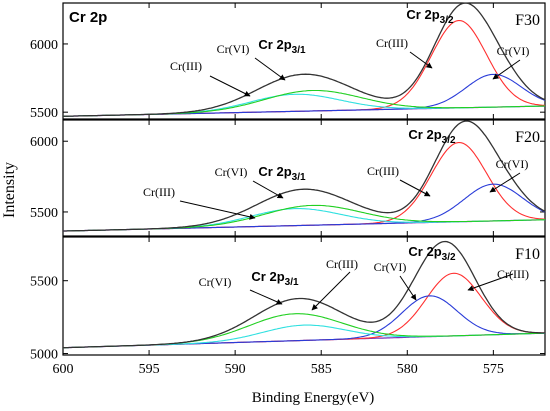 The image size is (550, 411). What do you see at coordinates (278, 369) in the screenshot?
I see `x-axis: 600 595 590 585 580 575` at bounding box center [278, 369].